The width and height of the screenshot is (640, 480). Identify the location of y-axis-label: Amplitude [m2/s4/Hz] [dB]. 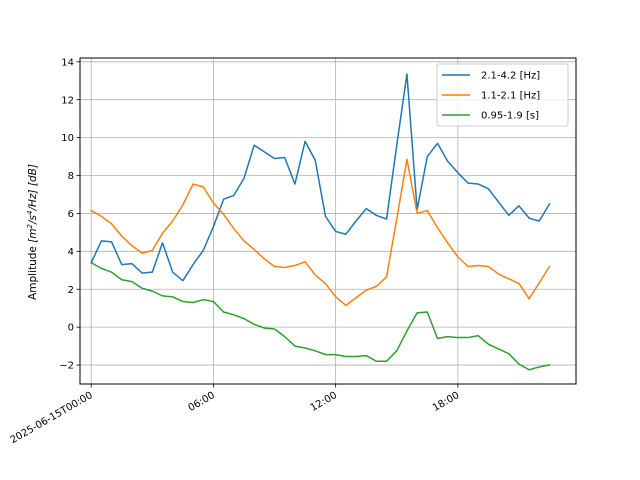
(32, 232).